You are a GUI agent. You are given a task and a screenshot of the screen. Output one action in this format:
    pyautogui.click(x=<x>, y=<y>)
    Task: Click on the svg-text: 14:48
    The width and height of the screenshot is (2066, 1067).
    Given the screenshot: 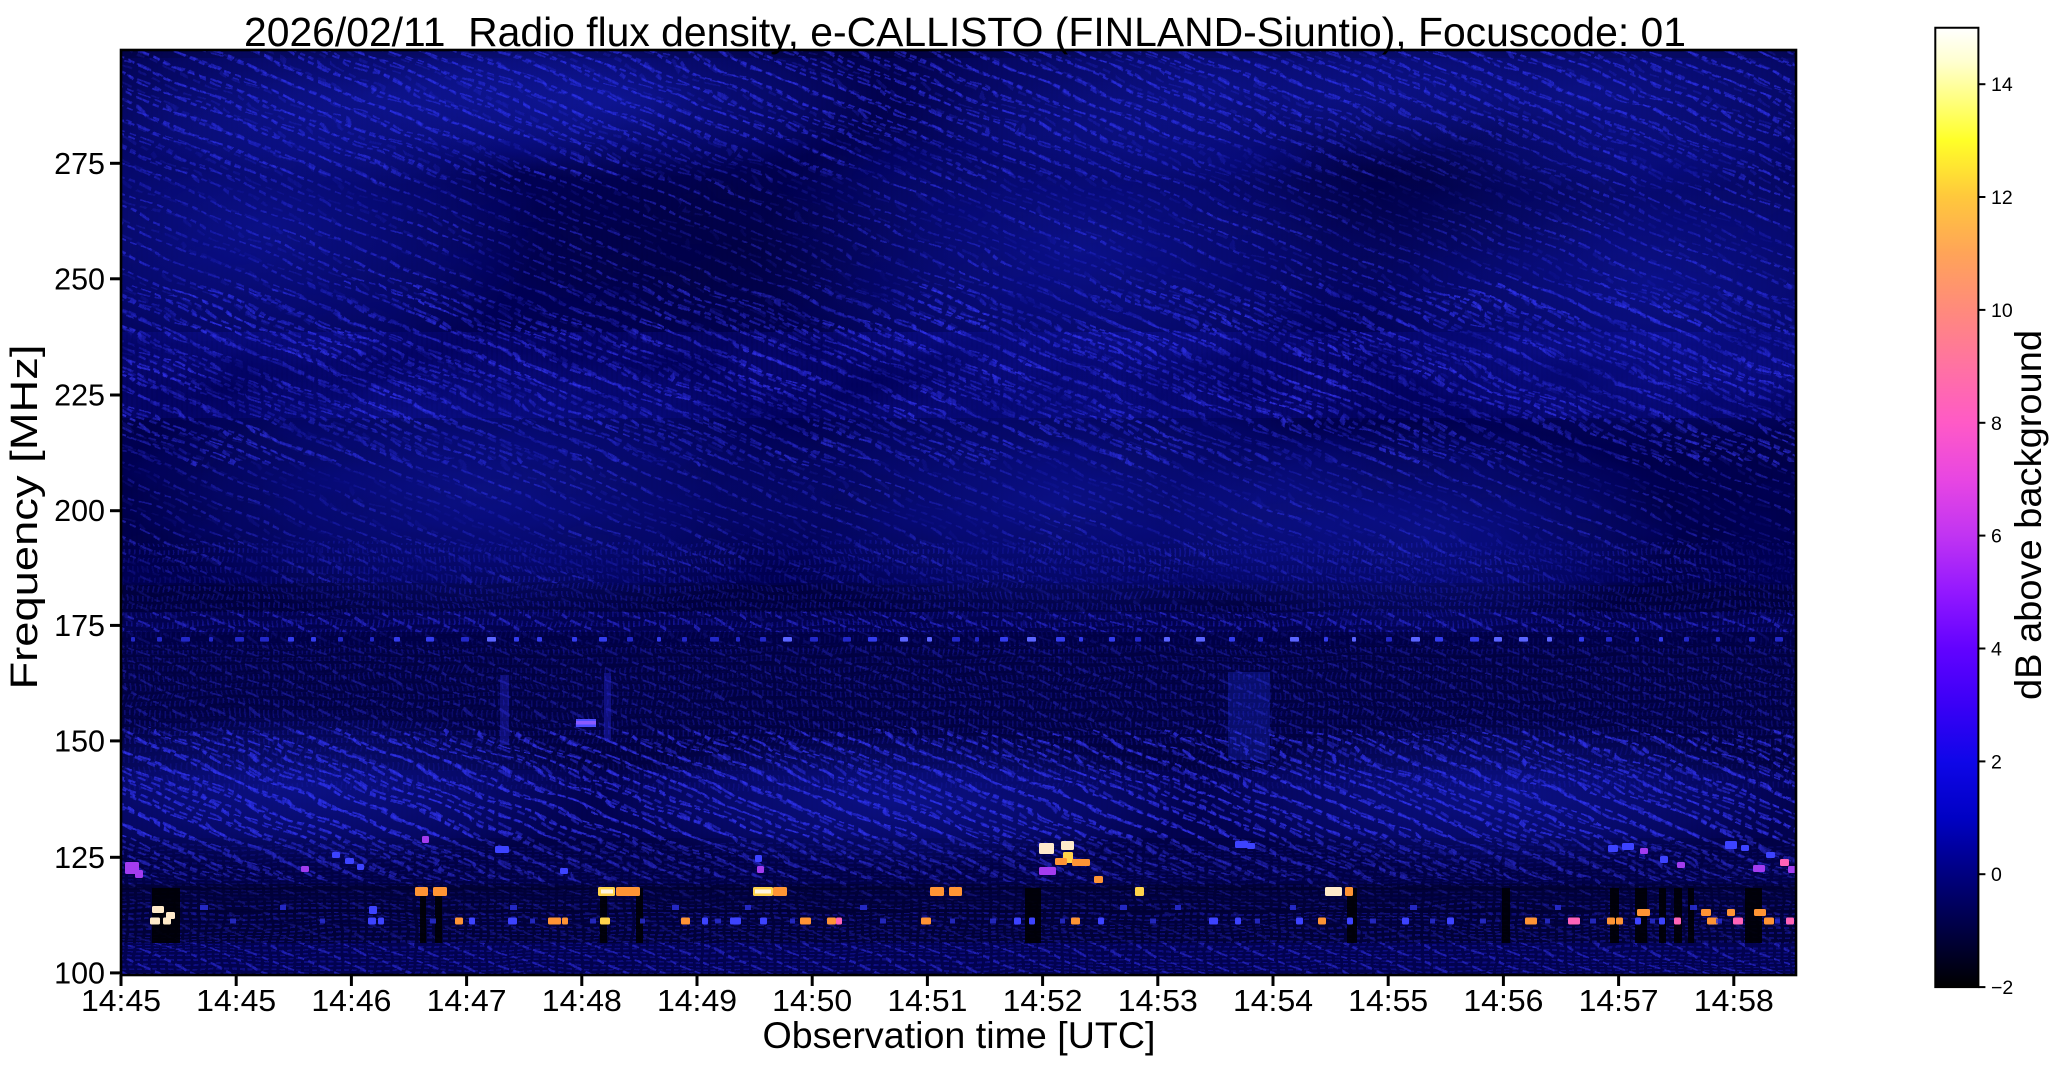 What is the action you would take?
    pyautogui.click(x=582, y=1001)
    